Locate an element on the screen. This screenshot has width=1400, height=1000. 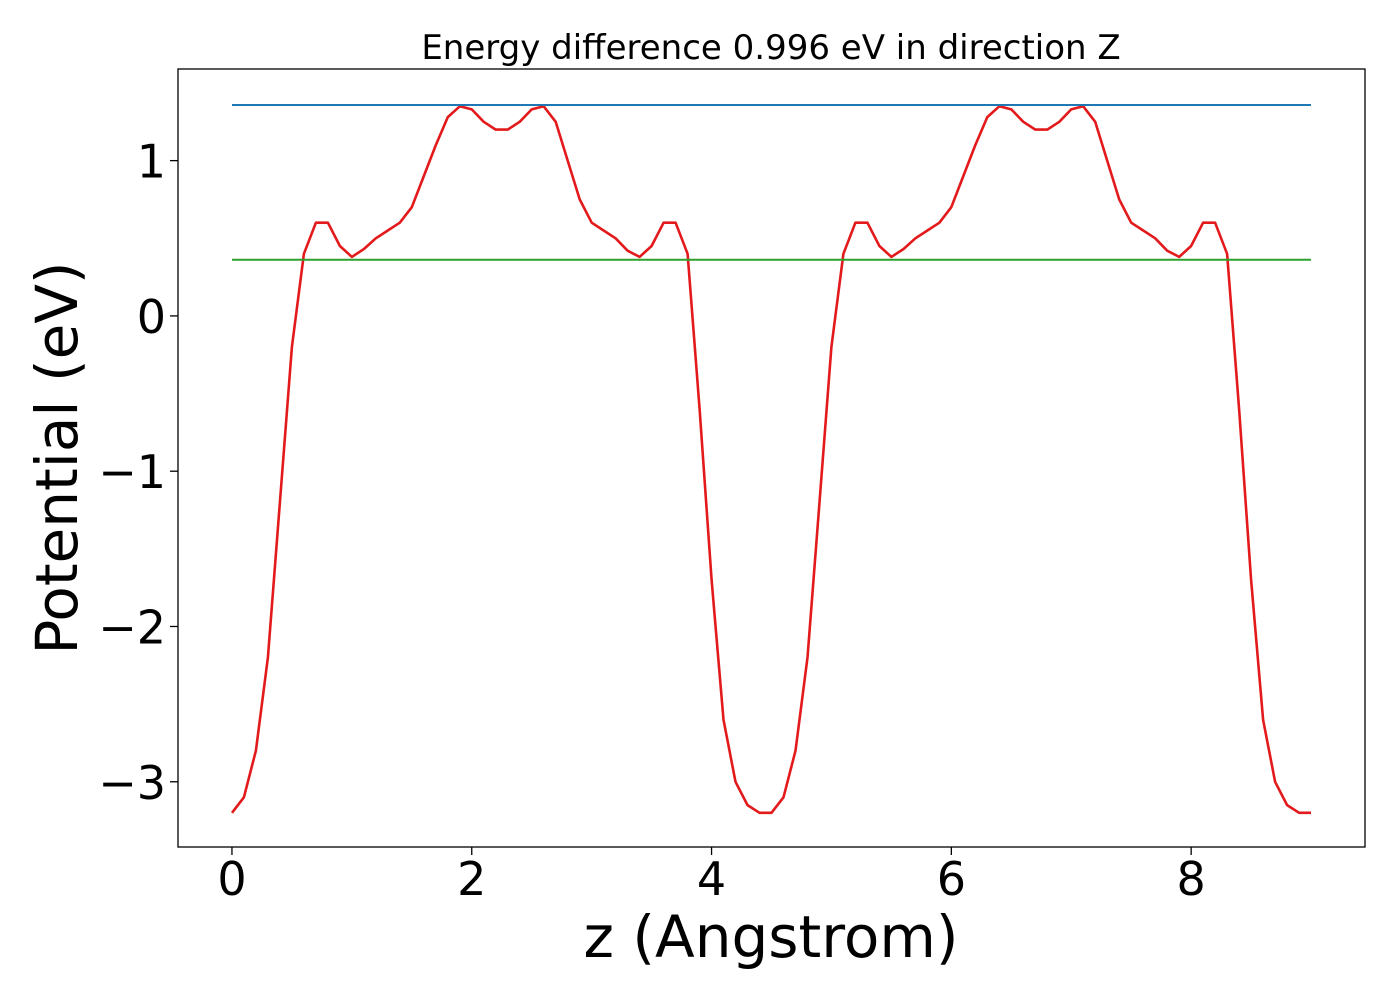
y-axis: 1 0 −1 −2 −3 is located at coordinates (138, 472).